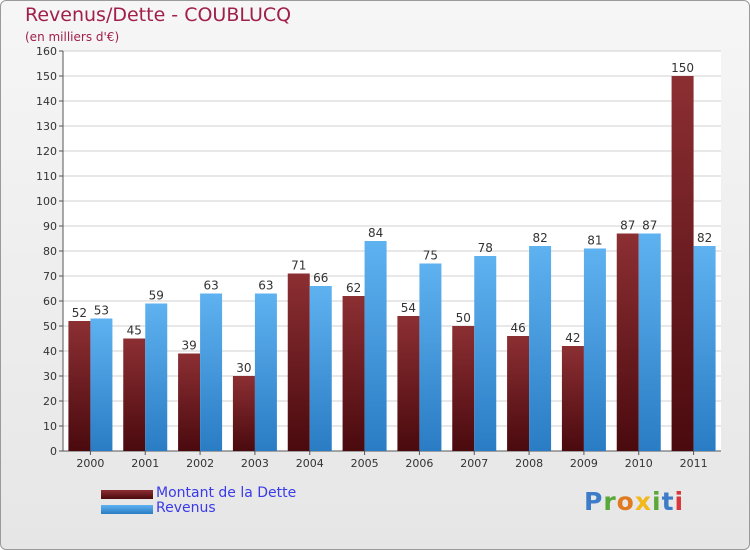 The height and width of the screenshot is (550, 750). I want to click on logo-letter: x, so click(643, 501).